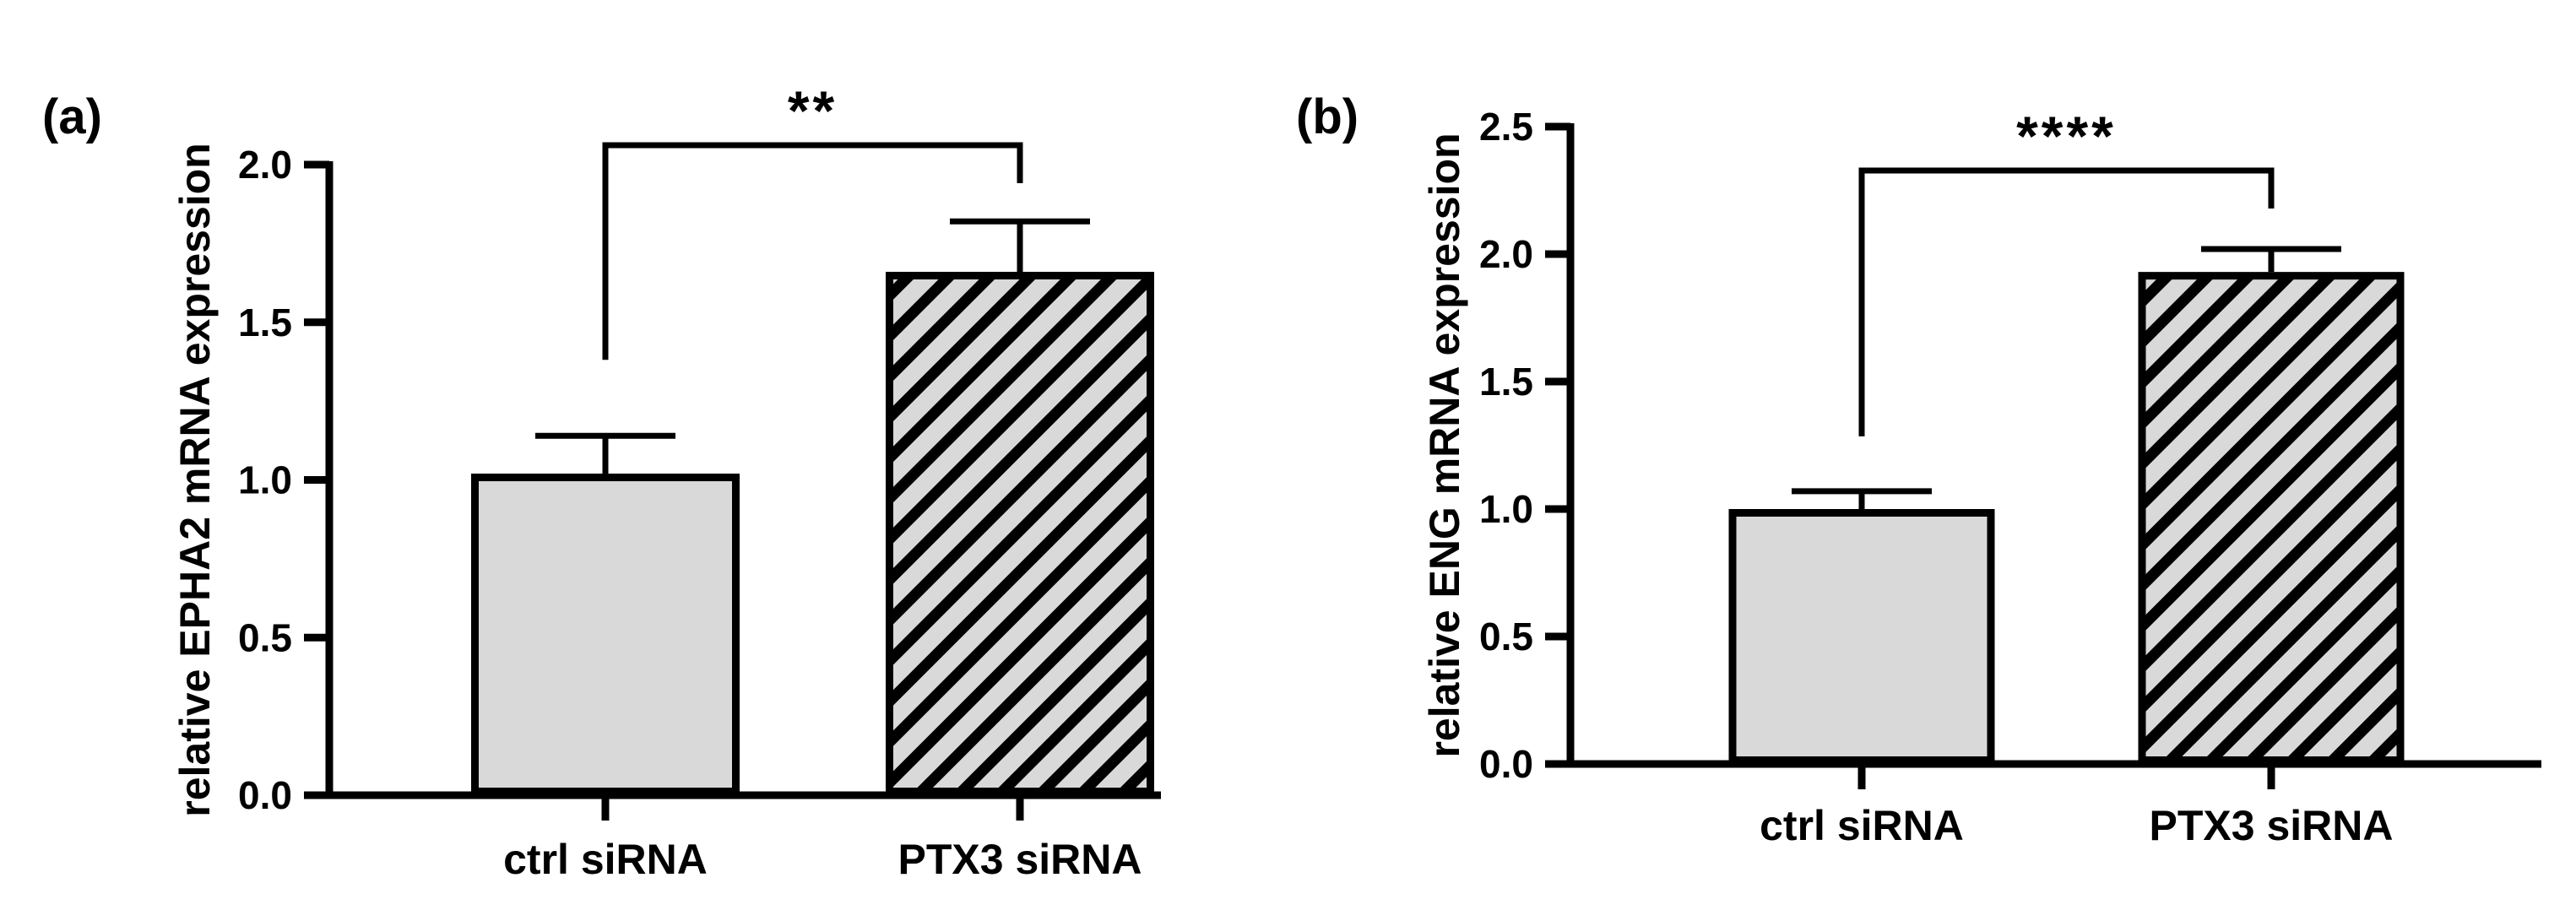  What do you see at coordinates (813, 110) in the screenshot?
I see `significance-label: **` at bounding box center [813, 110].